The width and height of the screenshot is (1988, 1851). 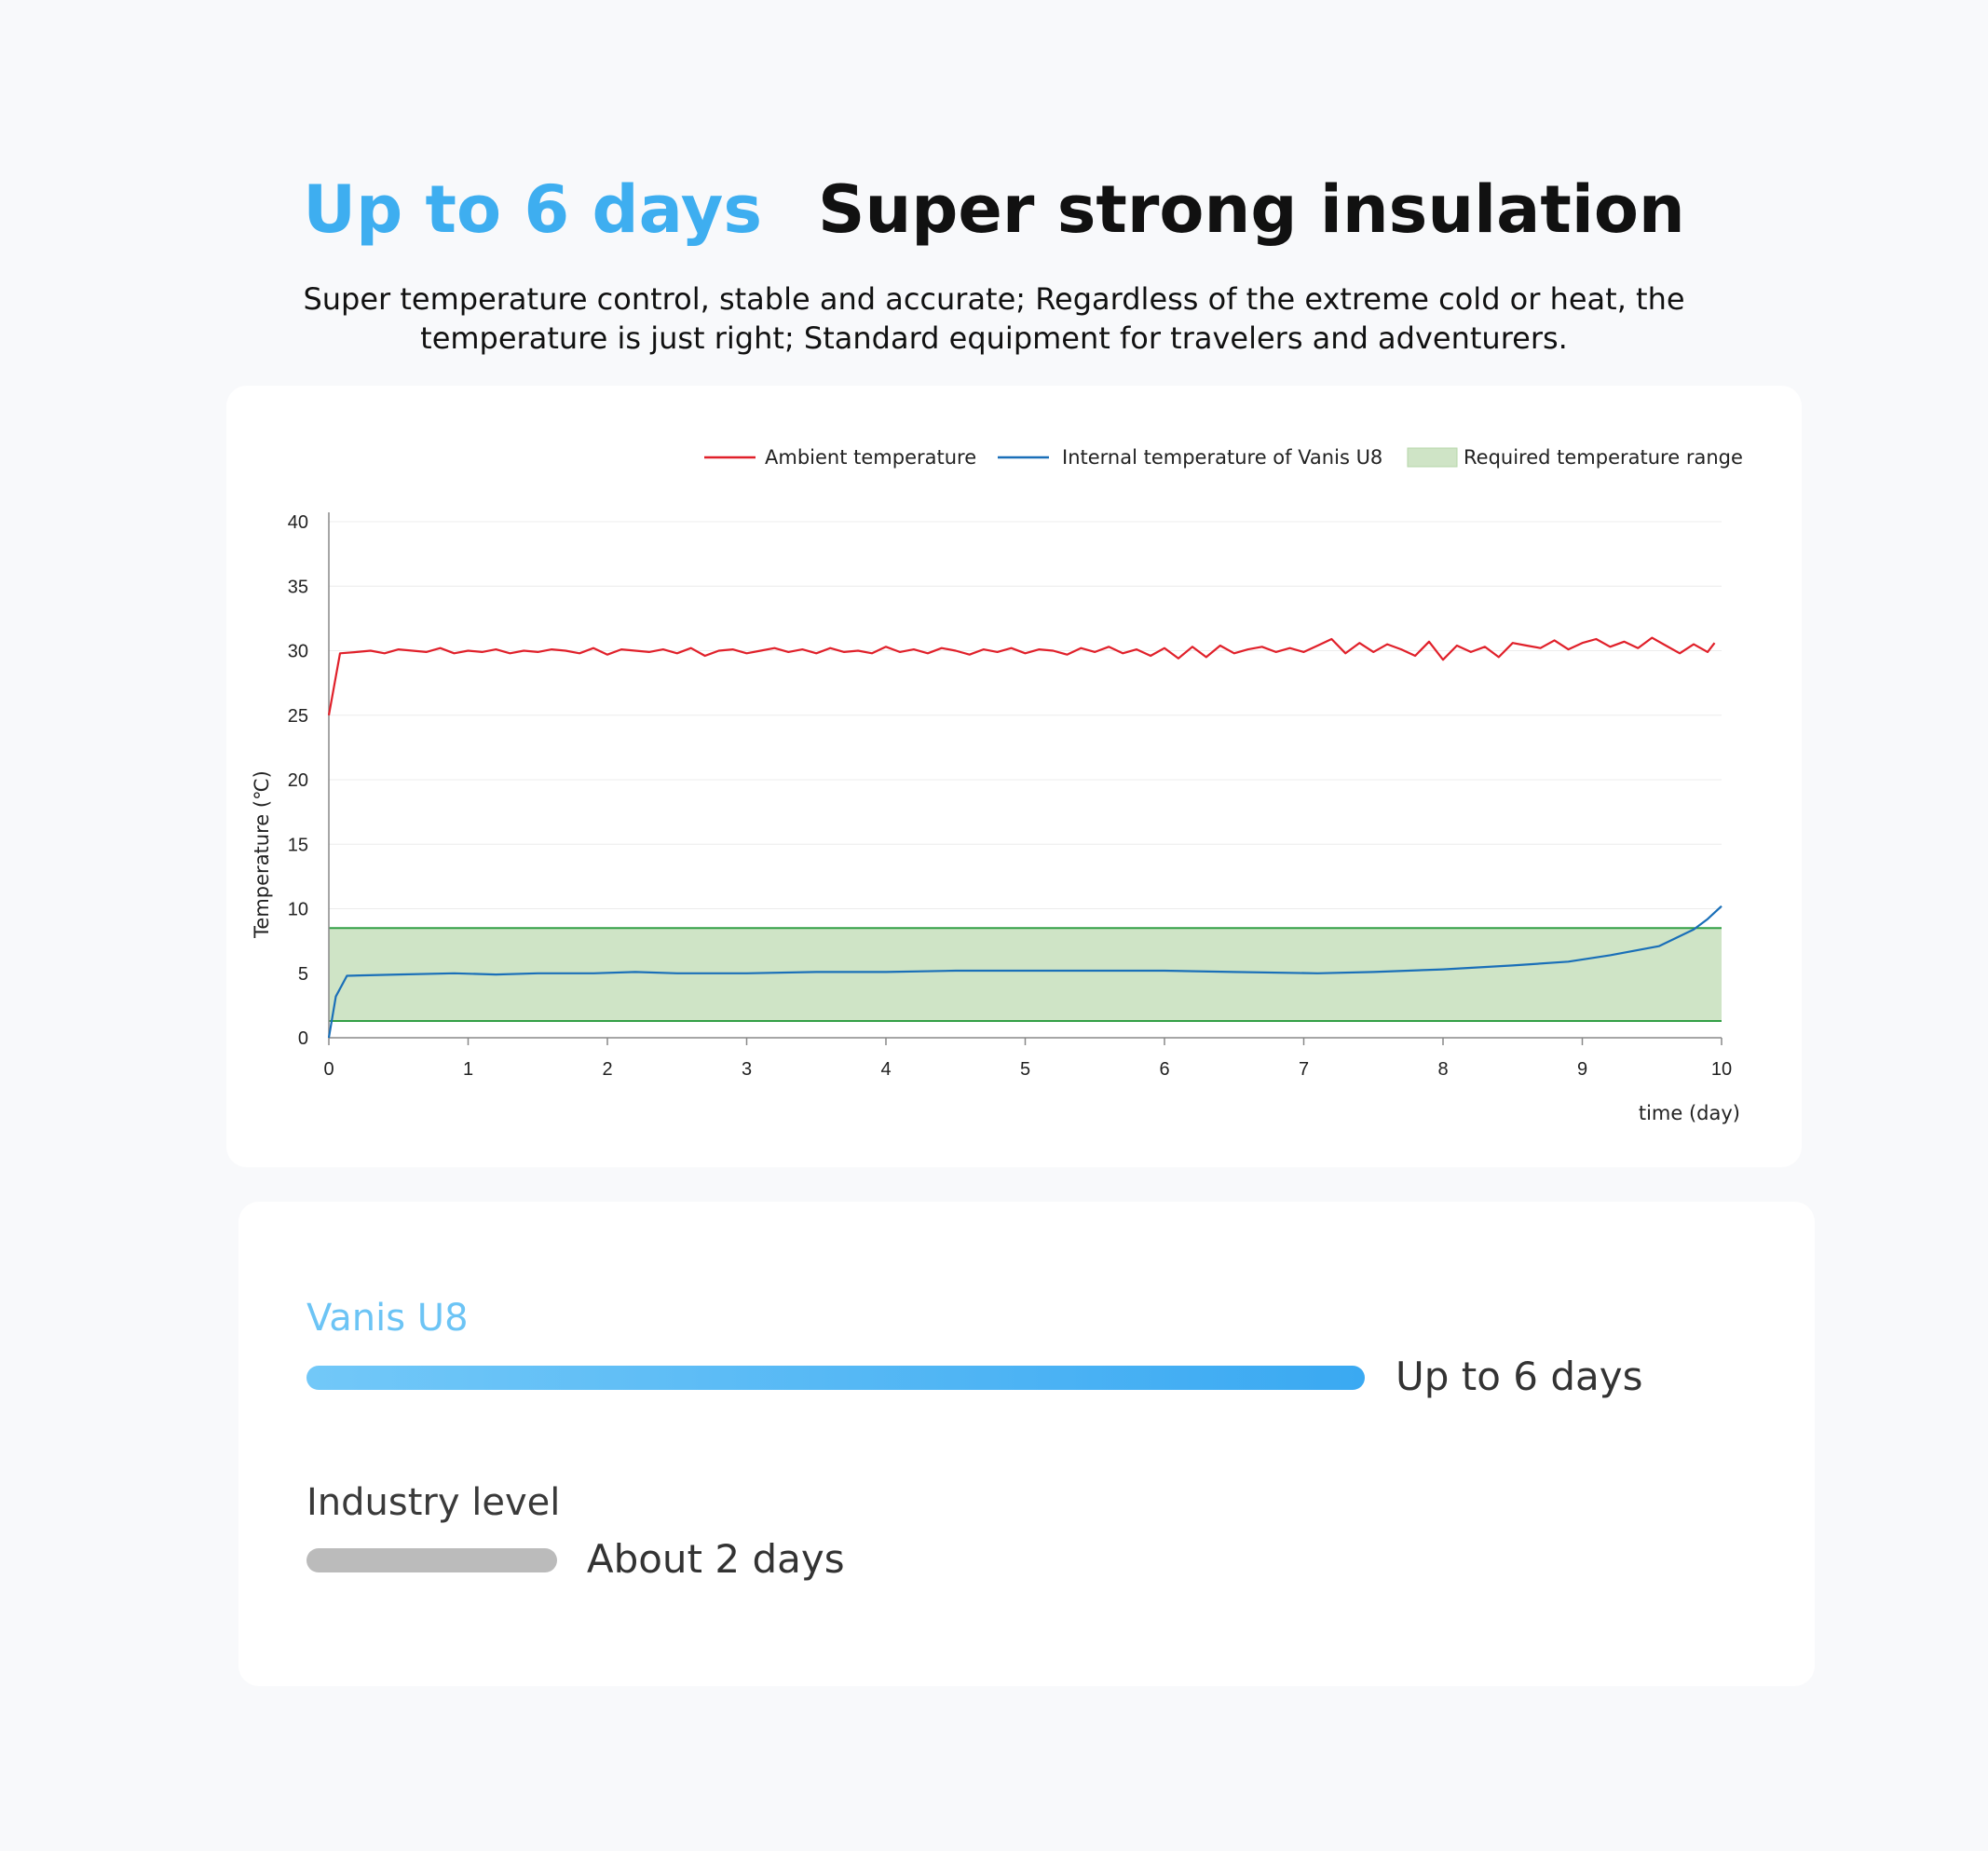 I want to click on x-tick-label: 2, so click(x=607, y=1069).